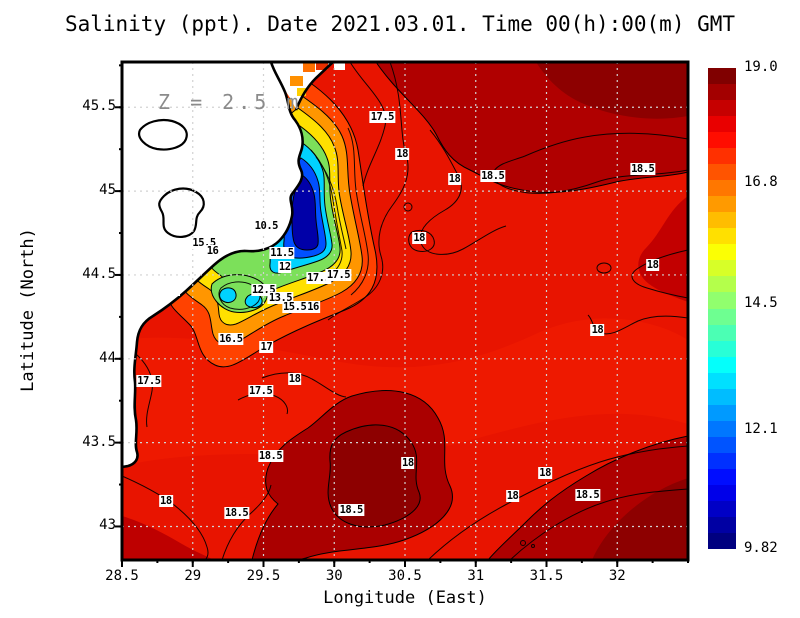  What do you see at coordinates (99, 273) in the screenshot?
I see `y-tick-label: 44.5` at bounding box center [99, 273].